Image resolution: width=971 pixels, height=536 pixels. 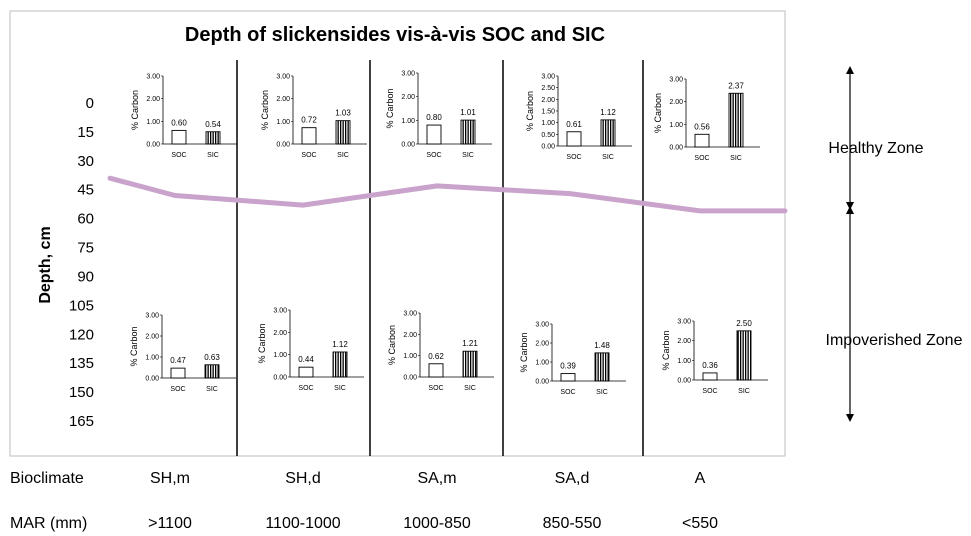 What do you see at coordinates (81, 392) in the screenshot?
I see `y-tick-label: 150` at bounding box center [81, 392].